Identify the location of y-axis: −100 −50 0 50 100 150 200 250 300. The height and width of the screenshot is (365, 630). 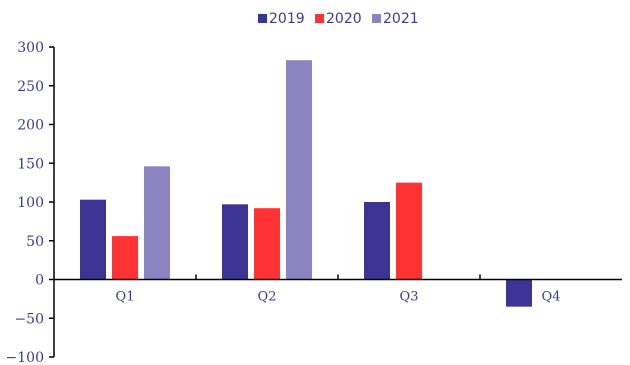
(30, 202).